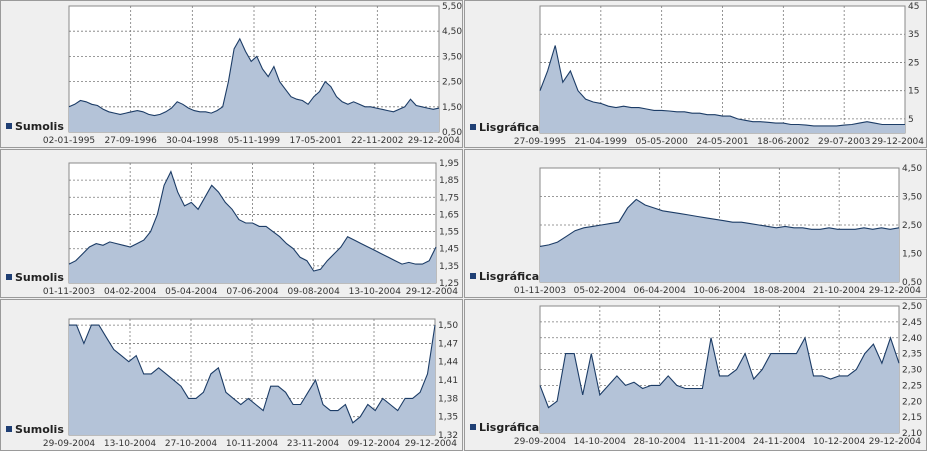  What do you see at coordinates (540, 142) in the screenshot?
I see `x-tick-label: 27-09-1995` at bounding box center [540, 142].